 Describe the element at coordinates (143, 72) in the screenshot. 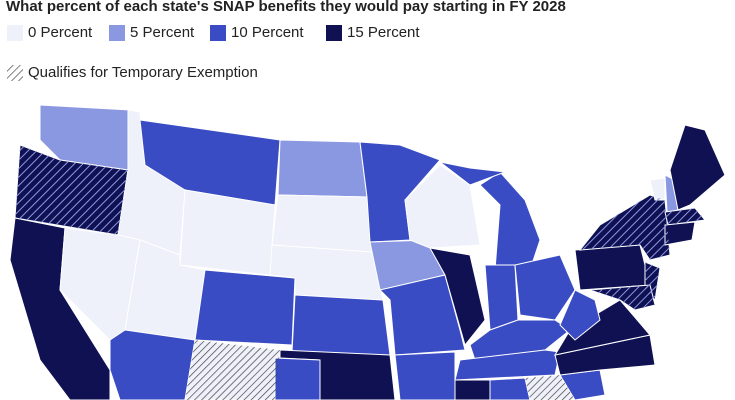

I see `exemption-label: Qualifies for Temporary Exemption` at that location.